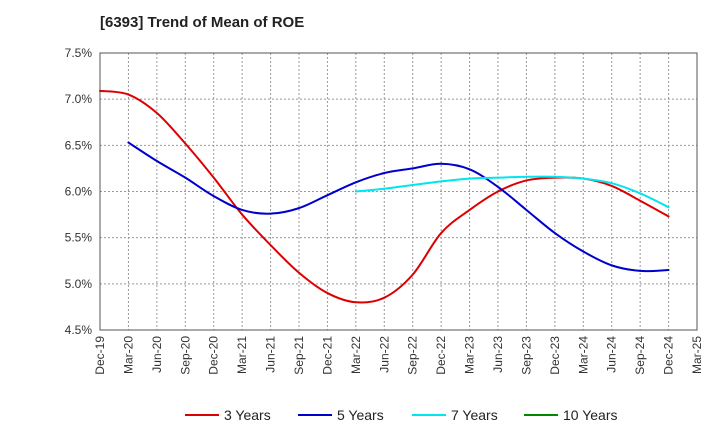  Describe the element at coordinates (356, 355) in the screenshot. I see `x-tick-label: Mar-22` at that location.